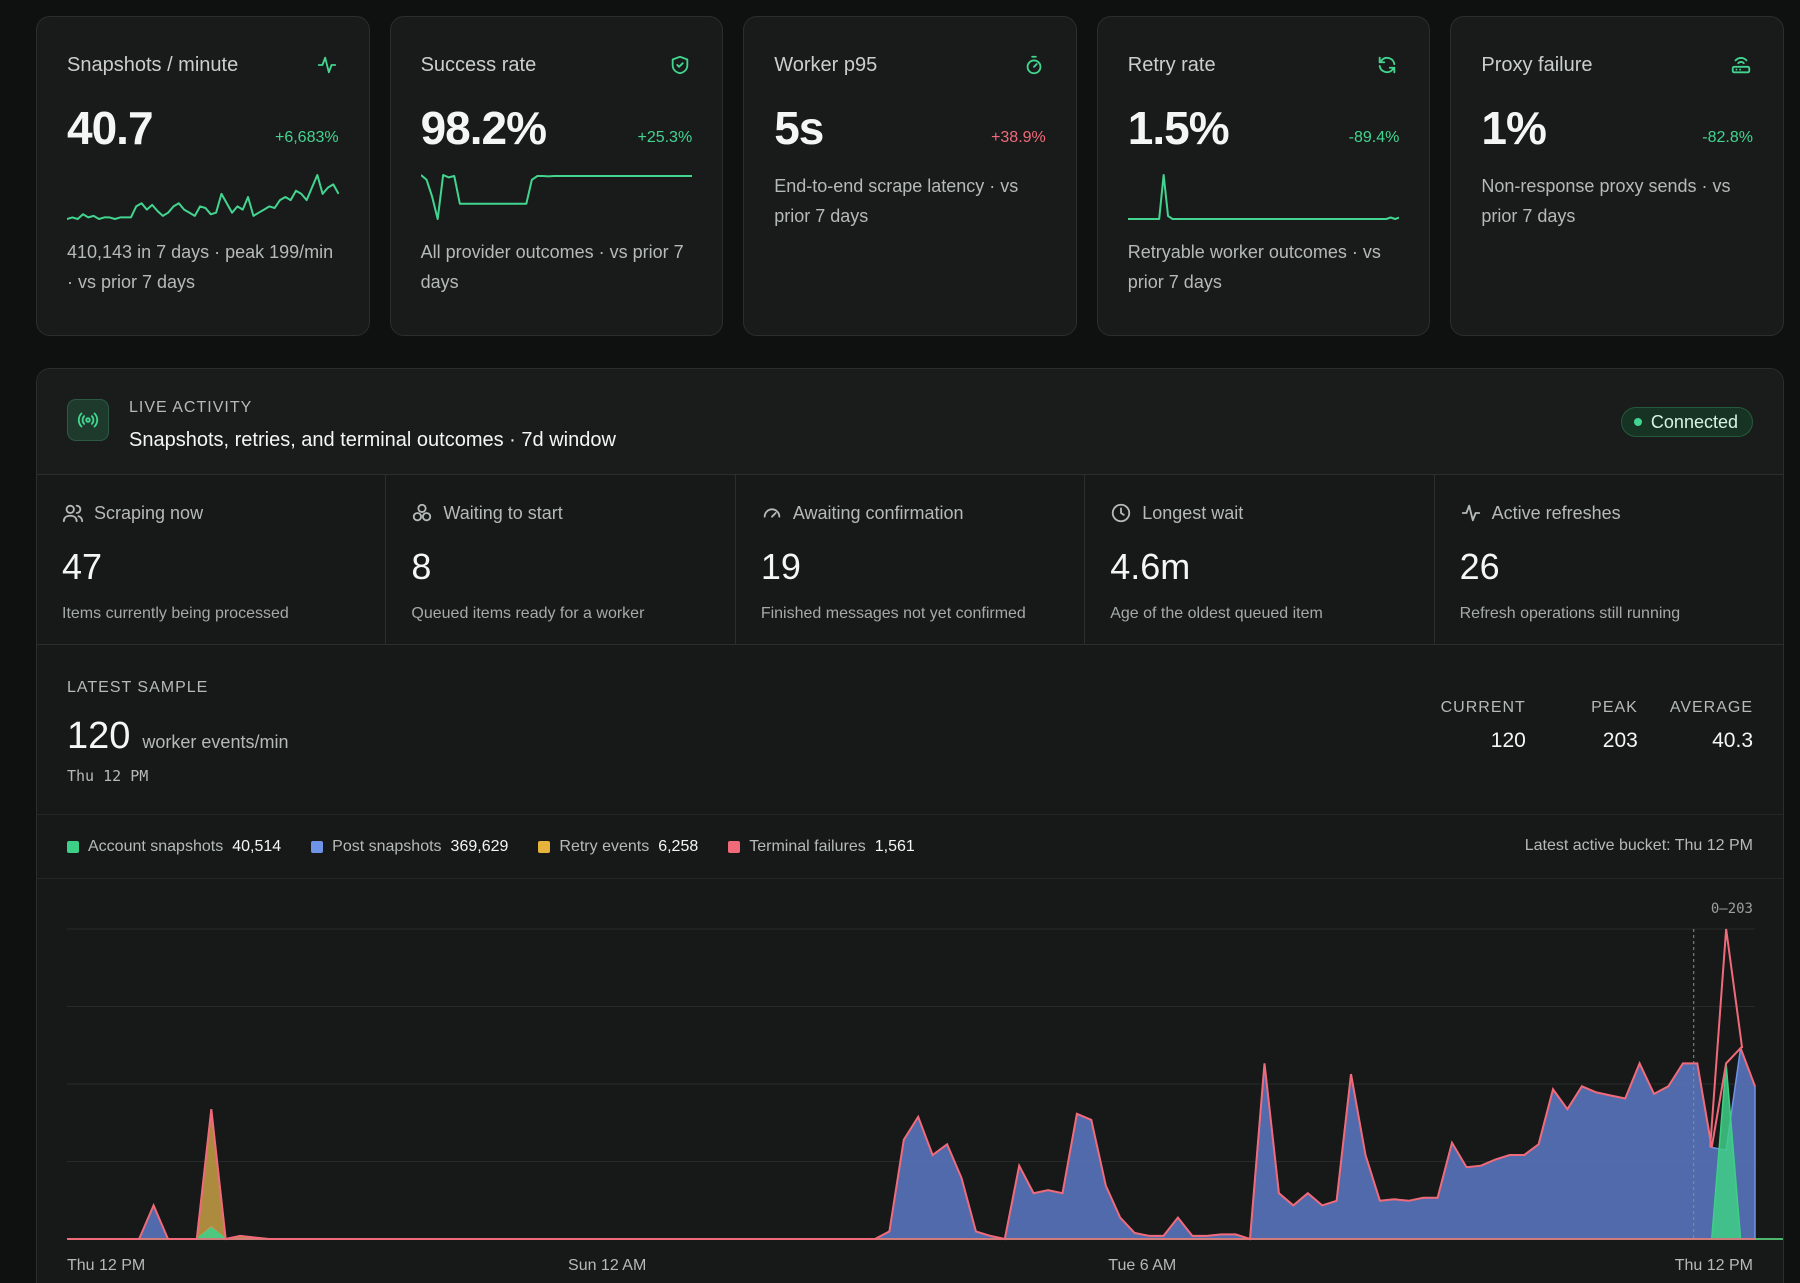  I want to click on sample-summary: CURRENT 120 PEAK 203 AVERAGE 40.3, so click(1597, 726).